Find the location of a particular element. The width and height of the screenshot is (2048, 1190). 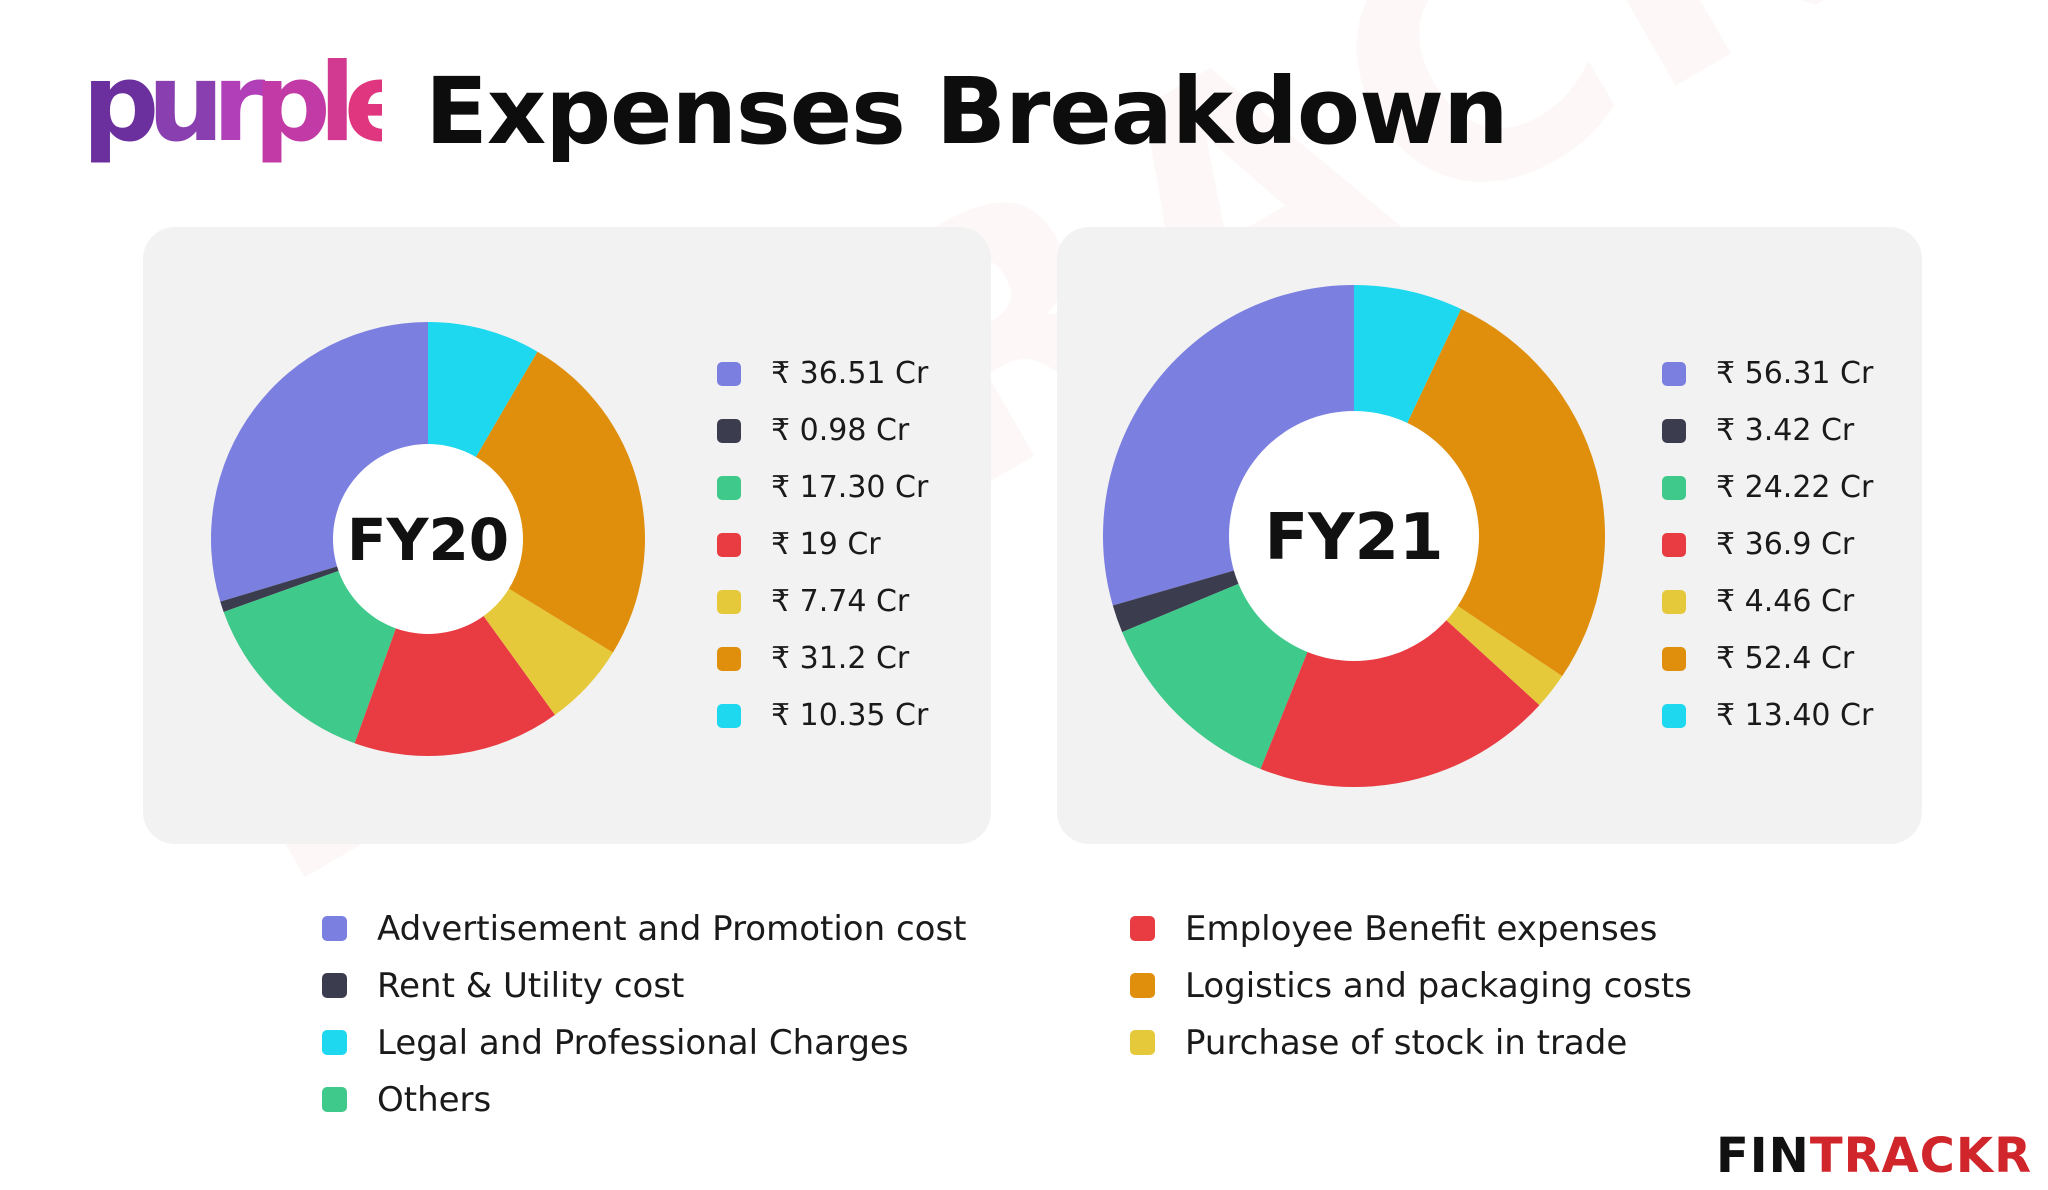

data-label: ₹ 24.22 Cr is located at coordinates (1795, 487).